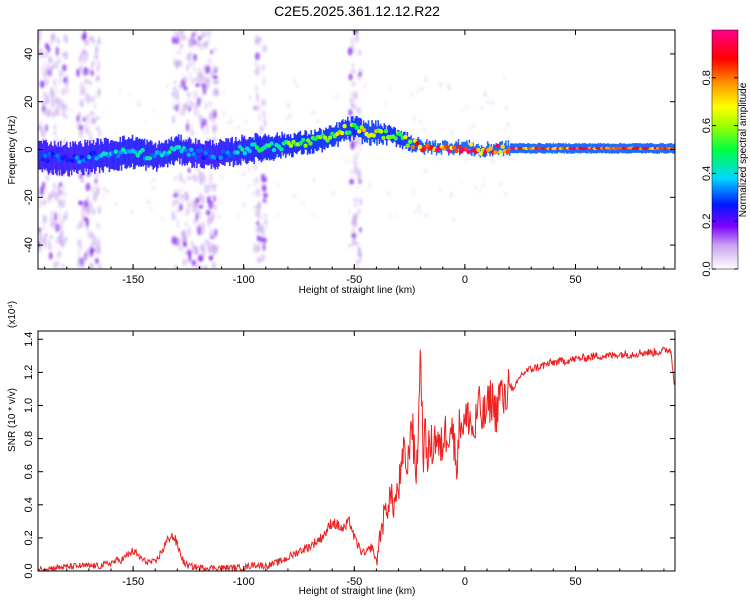 This screenshot has height=600, width=750. What do you see at coordinates (29, 149) in the screenshot?
I see `y-tick-label: 0` at bounding box center [29, 149].